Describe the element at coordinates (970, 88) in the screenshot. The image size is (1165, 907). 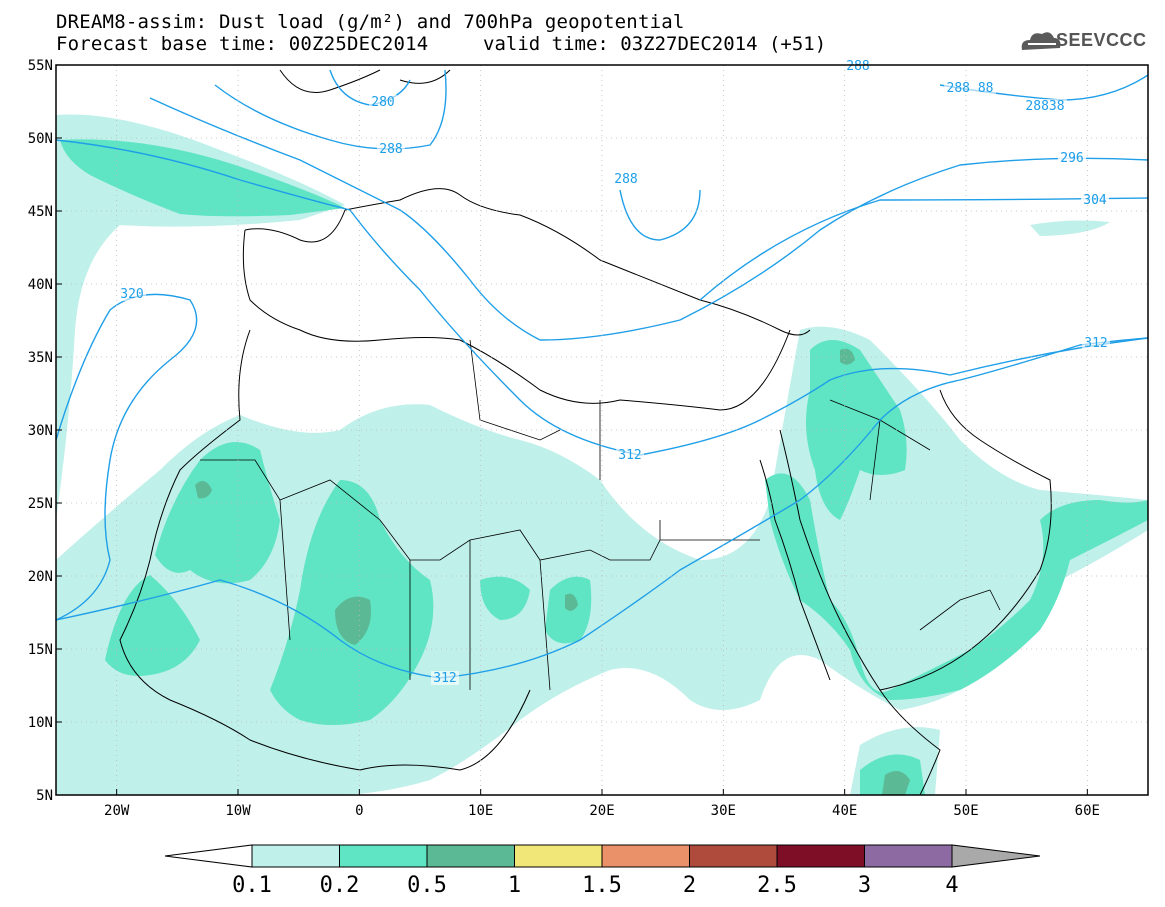
I see `contour-label: 288 88` at that location.